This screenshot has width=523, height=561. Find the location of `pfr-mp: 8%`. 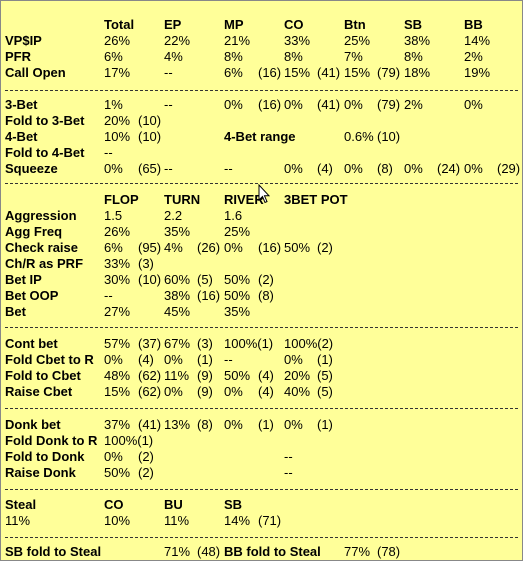

pfr-mp: 8% is located at coordinates (233, 56).